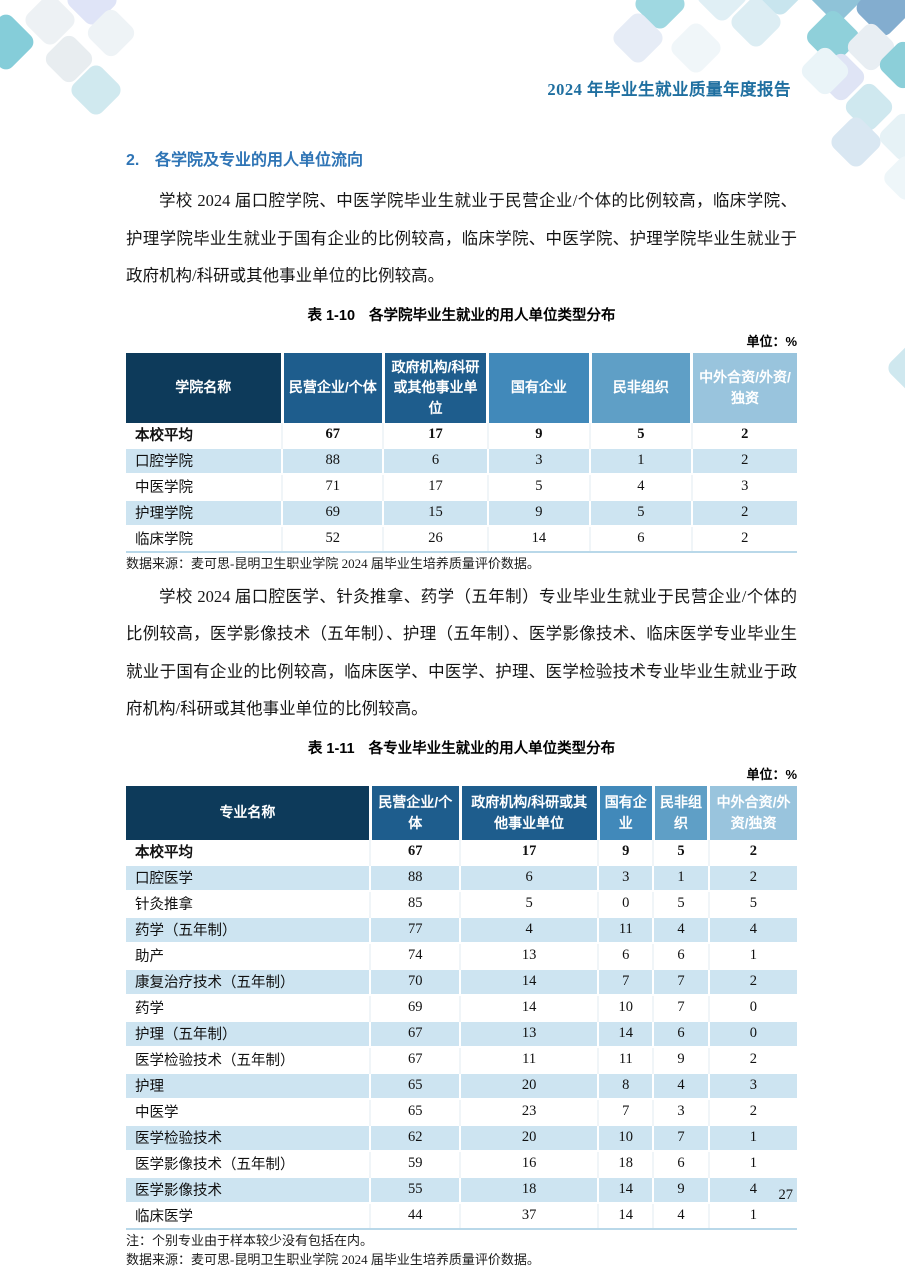 The height and width of the screenshot is (1279, 905). I want to click on cell-value: 26, so click(435, 538).